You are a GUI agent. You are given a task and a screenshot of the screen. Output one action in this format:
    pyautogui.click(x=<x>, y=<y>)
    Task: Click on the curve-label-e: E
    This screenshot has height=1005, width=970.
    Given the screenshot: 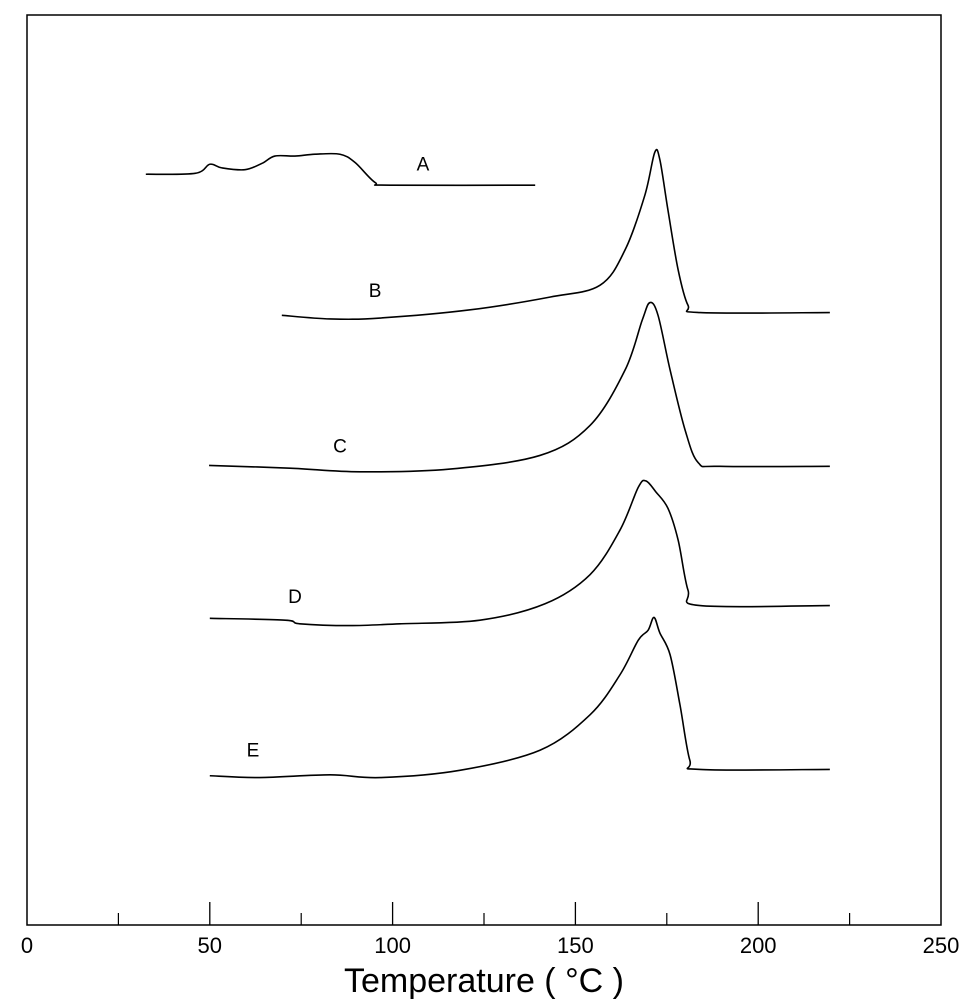 What is the action you would take?
    pyautogui.click(x=253, y=751)
    